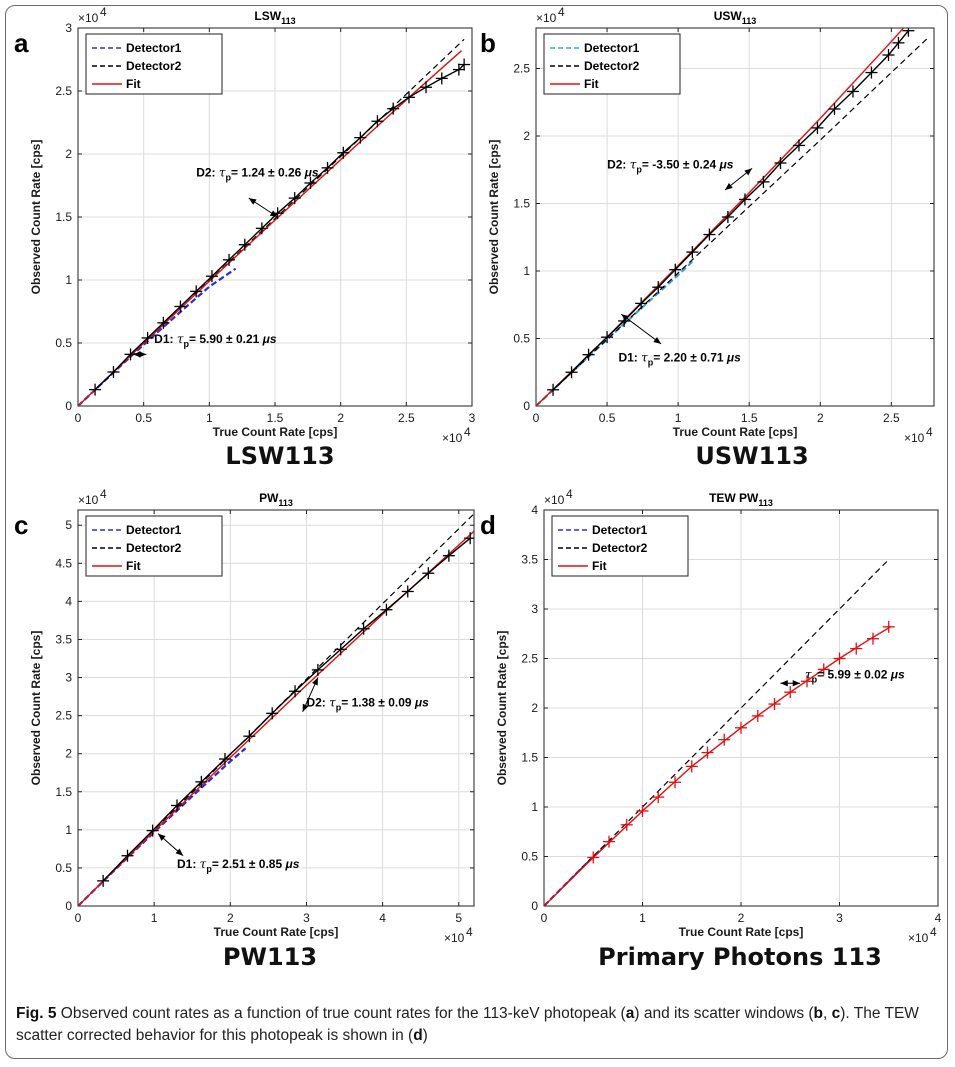  I want to click on tau-text: D2: τp= -3.50 ± 0.24 μs, so click(670, 165).